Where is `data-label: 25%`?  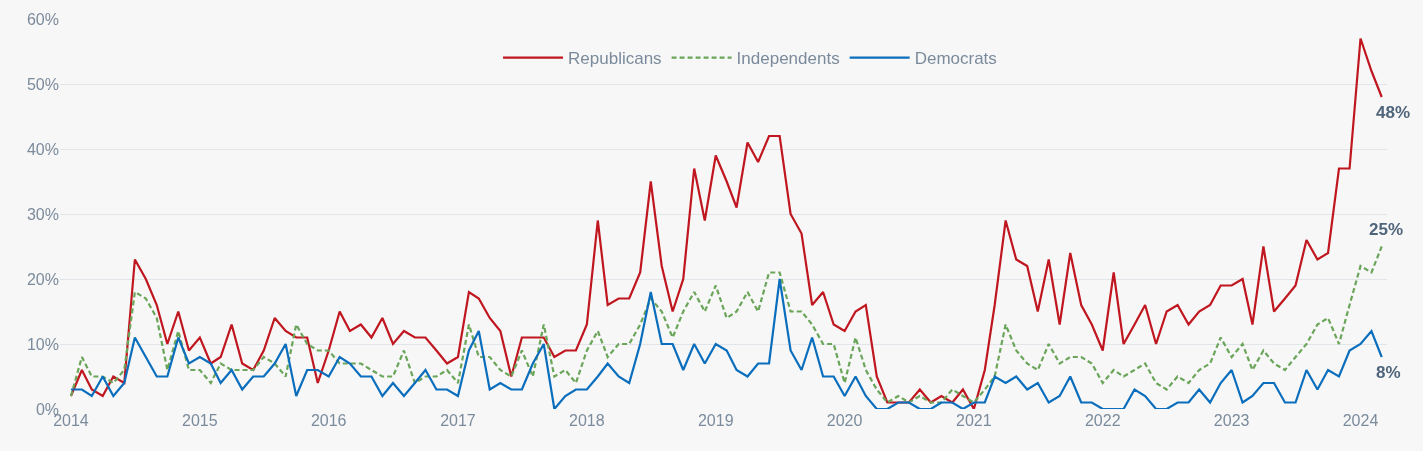 data-label: 25% is located at coordinates (1386, 229).